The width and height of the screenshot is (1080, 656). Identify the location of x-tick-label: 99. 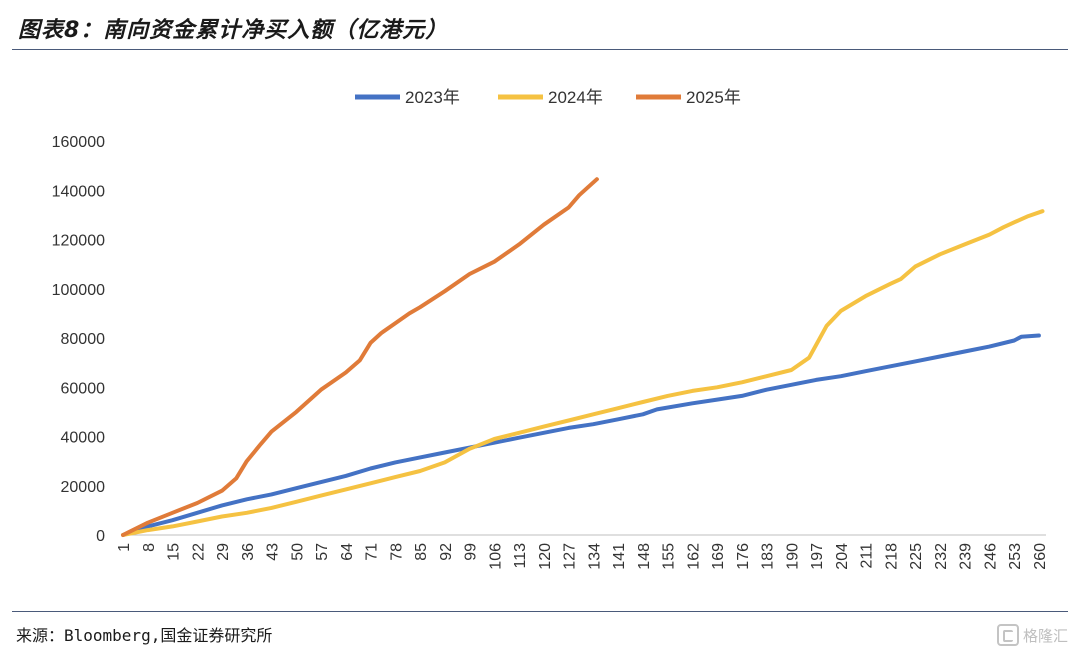
(471, 552).